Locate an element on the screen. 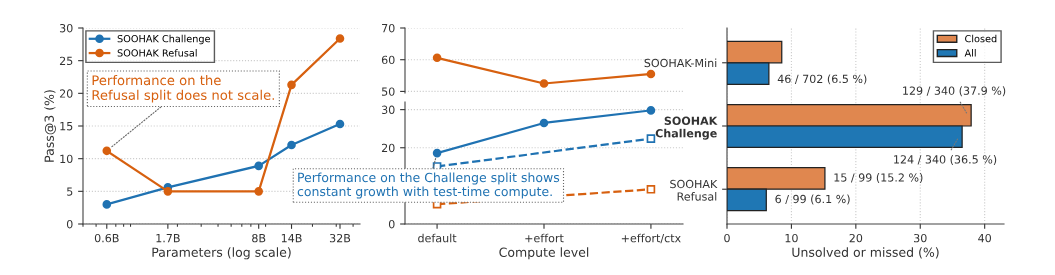 The width and height of the screenshot is (1055, 275). data-label: 124 / 340 (36.5 %) is located at coordinates (945, 159).